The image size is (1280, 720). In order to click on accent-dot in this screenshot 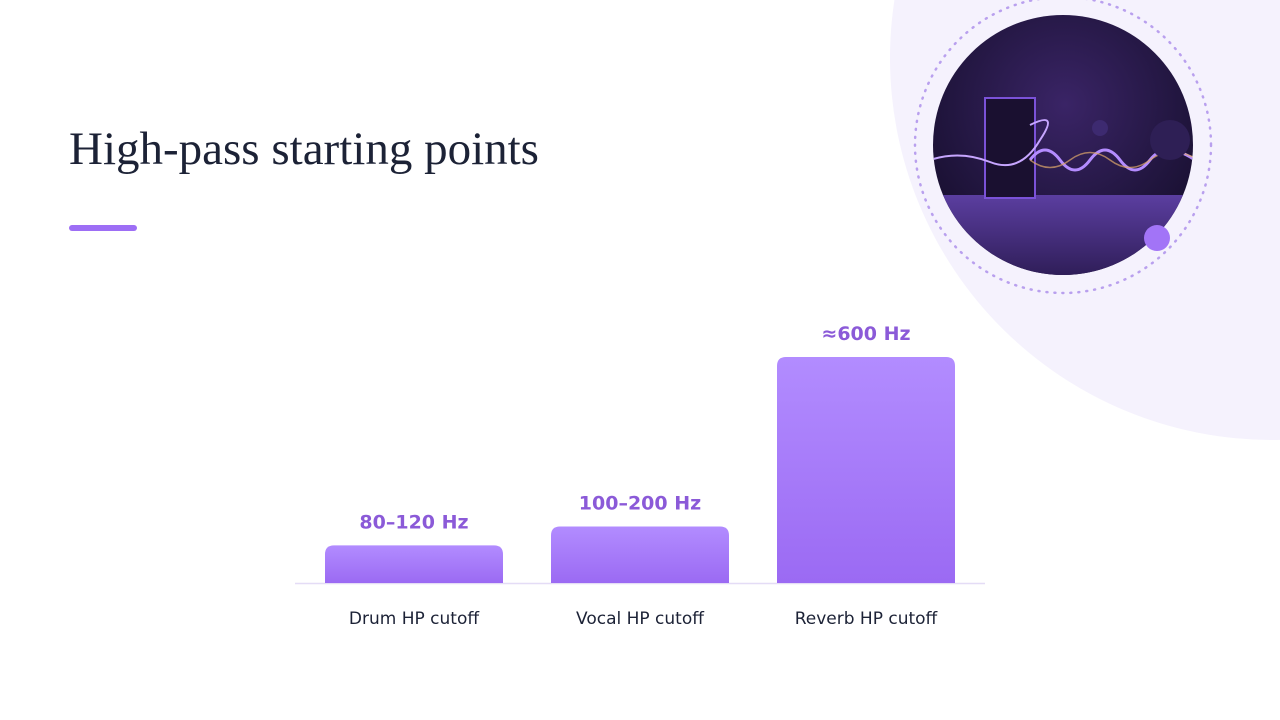, I will do `click(1157, 238)`.